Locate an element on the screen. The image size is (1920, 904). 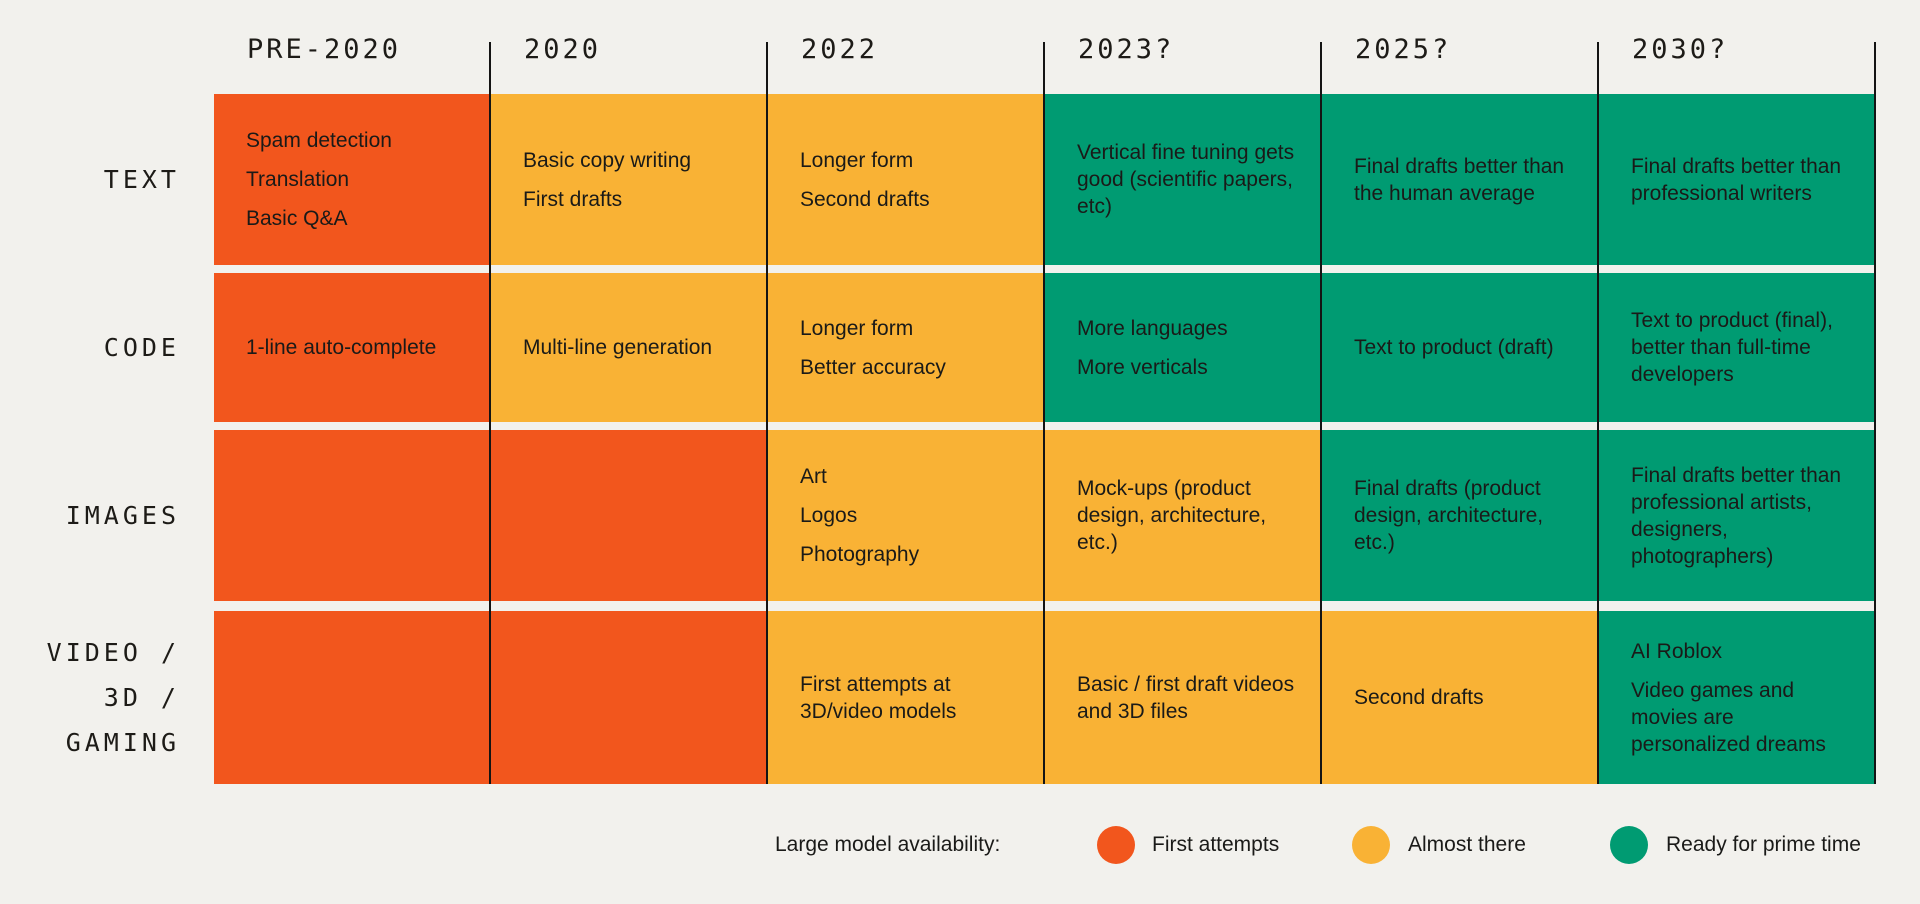
cell-item: Basic copy writing is located at coordinates (607, 160).